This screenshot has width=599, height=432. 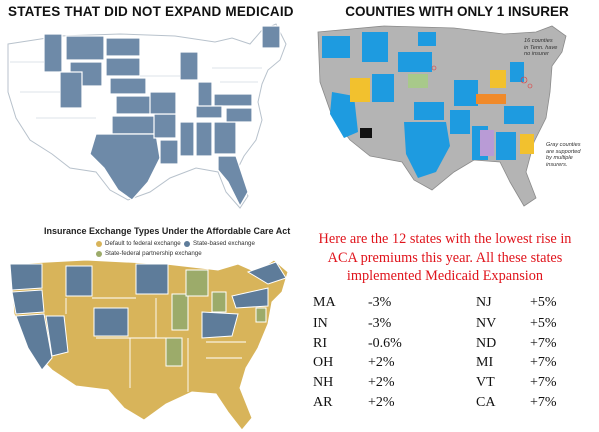 I want to click on table-row: ND, so click(x=486, y=344).